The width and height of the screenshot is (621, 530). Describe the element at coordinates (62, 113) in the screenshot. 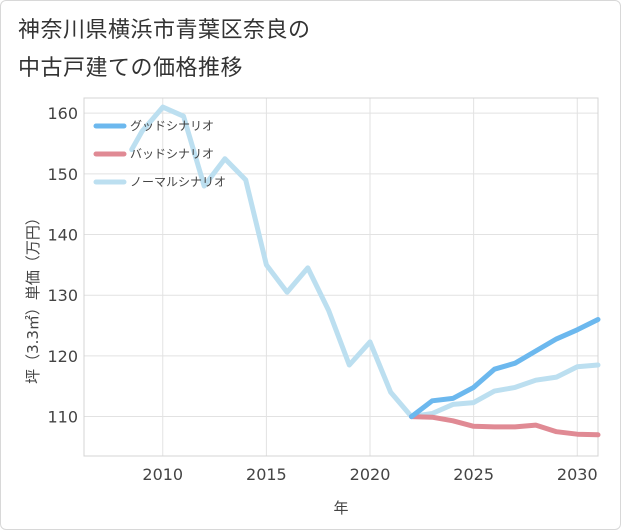

I see `y-tick-label: 160` at that location.